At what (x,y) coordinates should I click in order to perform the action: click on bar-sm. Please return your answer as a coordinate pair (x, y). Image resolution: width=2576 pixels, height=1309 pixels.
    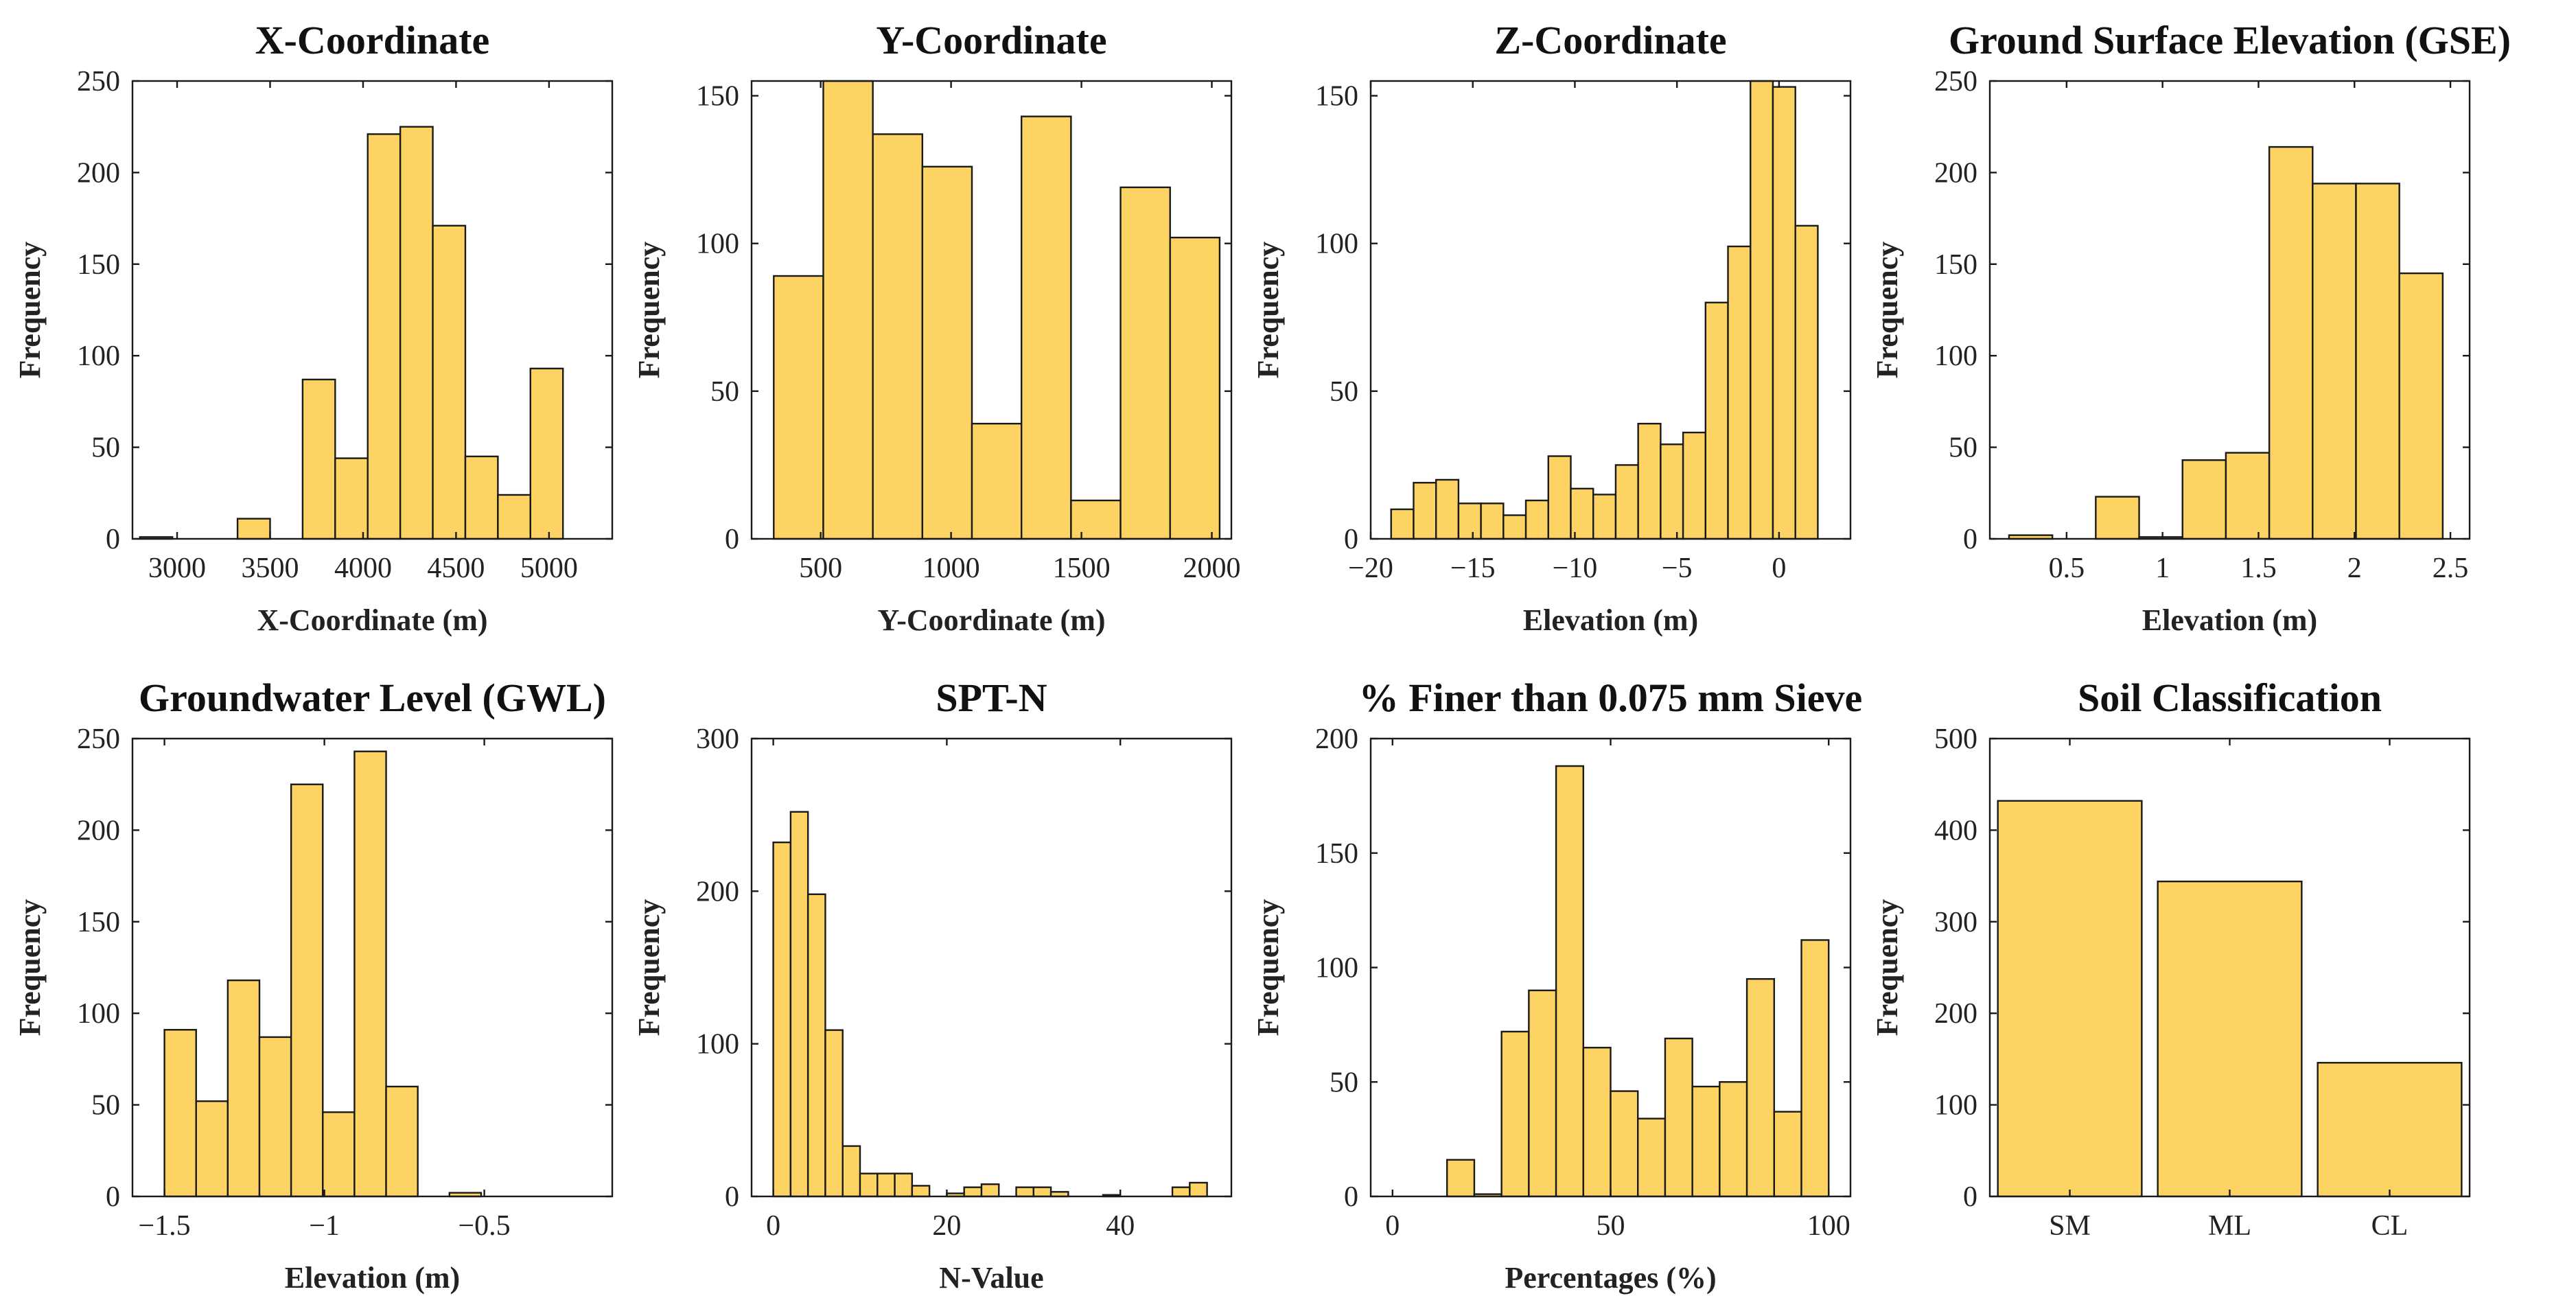
    Looking at the image, I should click on (2070, 999).